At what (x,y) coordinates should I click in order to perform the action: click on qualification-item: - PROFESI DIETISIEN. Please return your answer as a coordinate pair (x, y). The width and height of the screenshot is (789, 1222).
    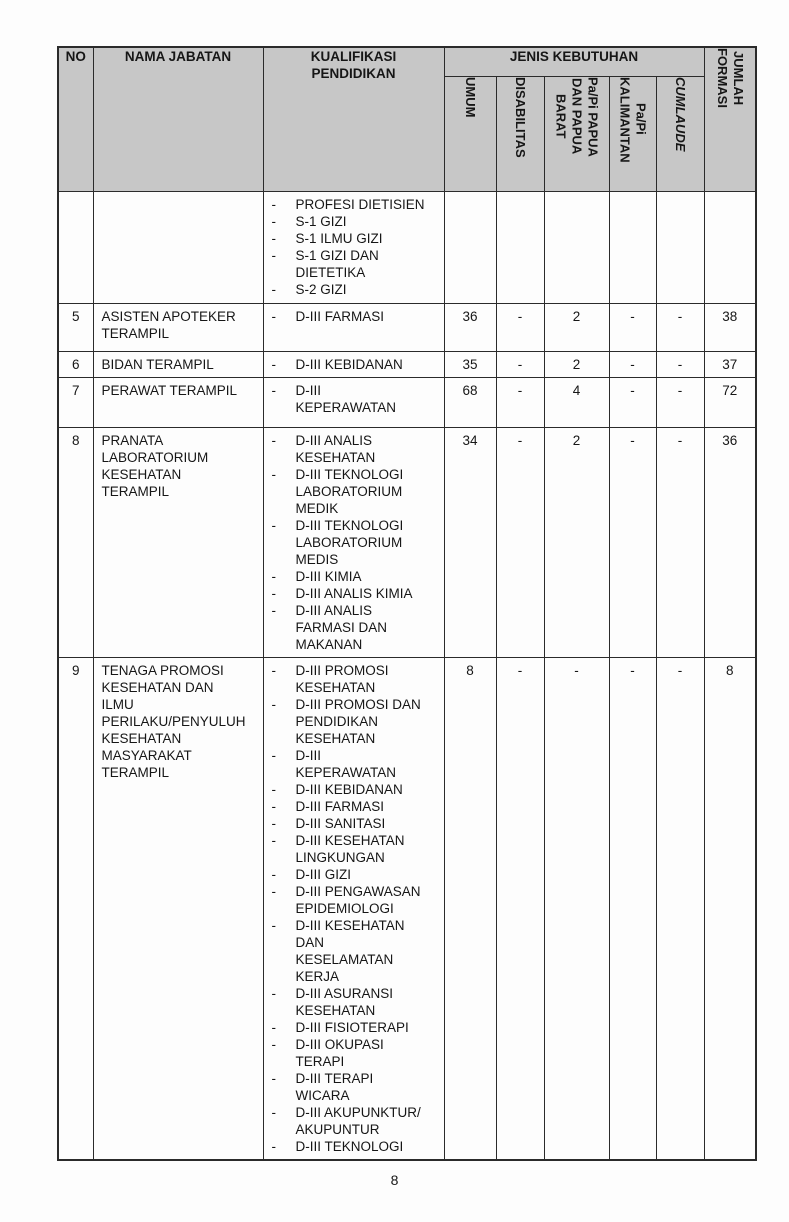
    Looking at the image, I should click on (356, 204).